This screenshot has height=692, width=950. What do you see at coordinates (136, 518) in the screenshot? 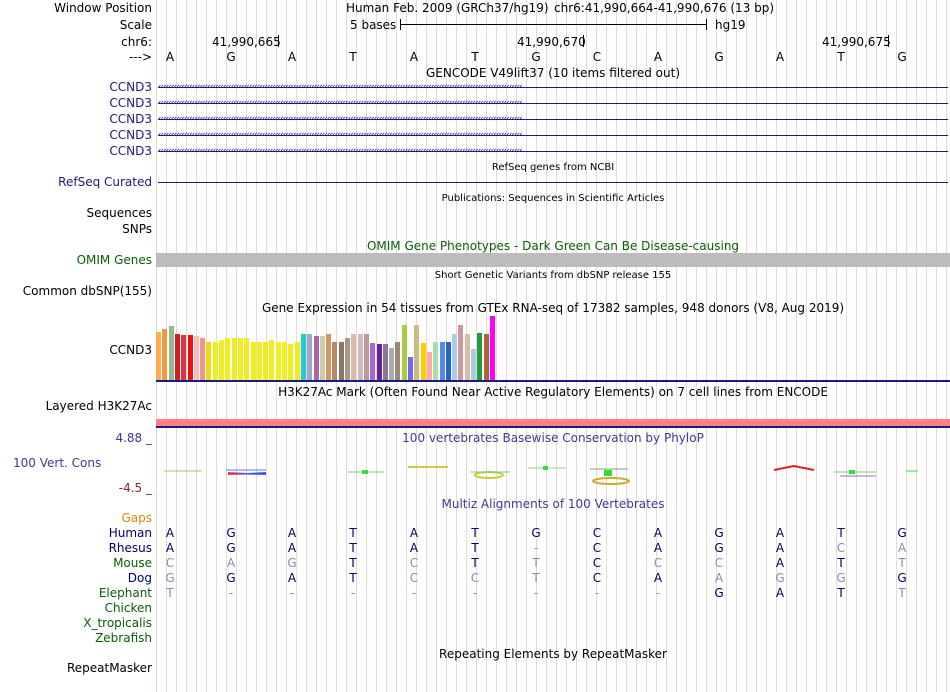
I see `gaps-track-label: Gaps` at bounding box center [136, 518].